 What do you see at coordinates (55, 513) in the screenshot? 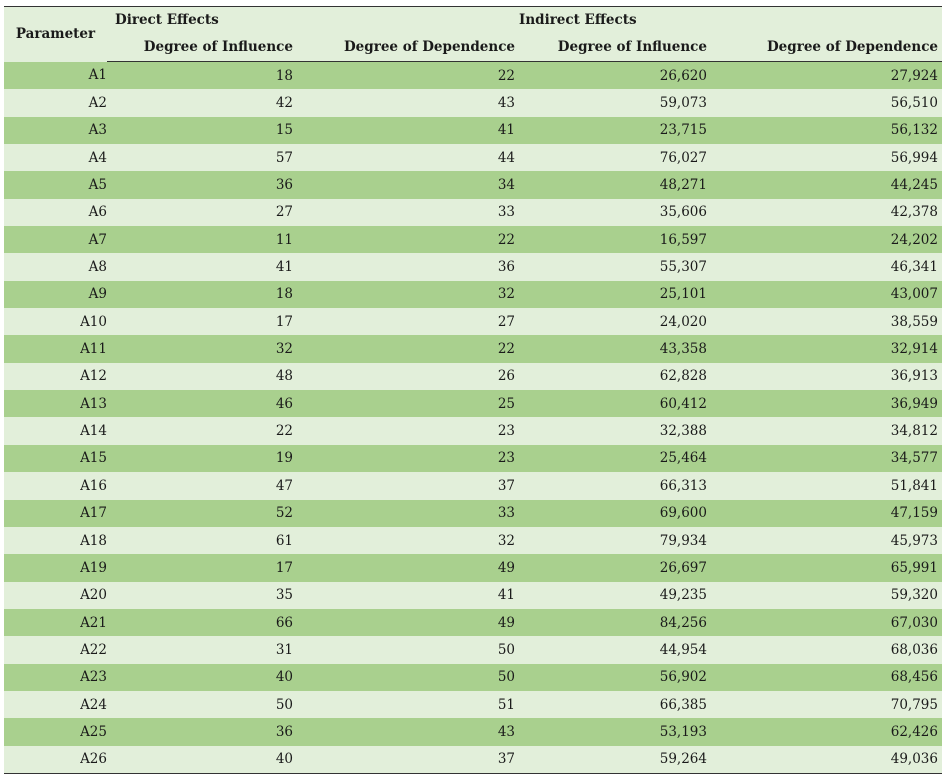
I see `parameter-cell: A17` at bounding box center [55, 513].